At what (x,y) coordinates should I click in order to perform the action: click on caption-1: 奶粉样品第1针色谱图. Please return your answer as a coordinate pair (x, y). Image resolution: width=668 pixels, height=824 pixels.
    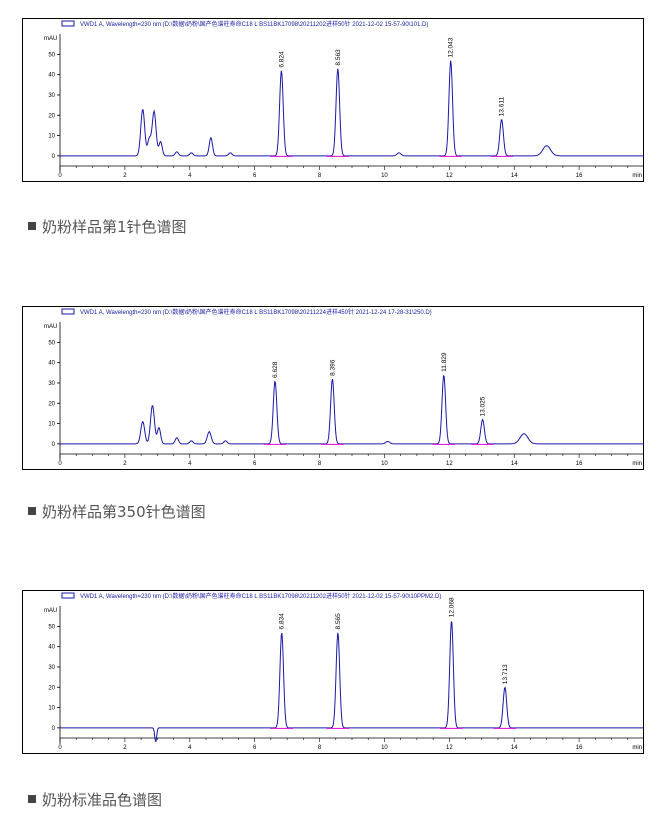
    Looking at the image, I should click on (107, 226).